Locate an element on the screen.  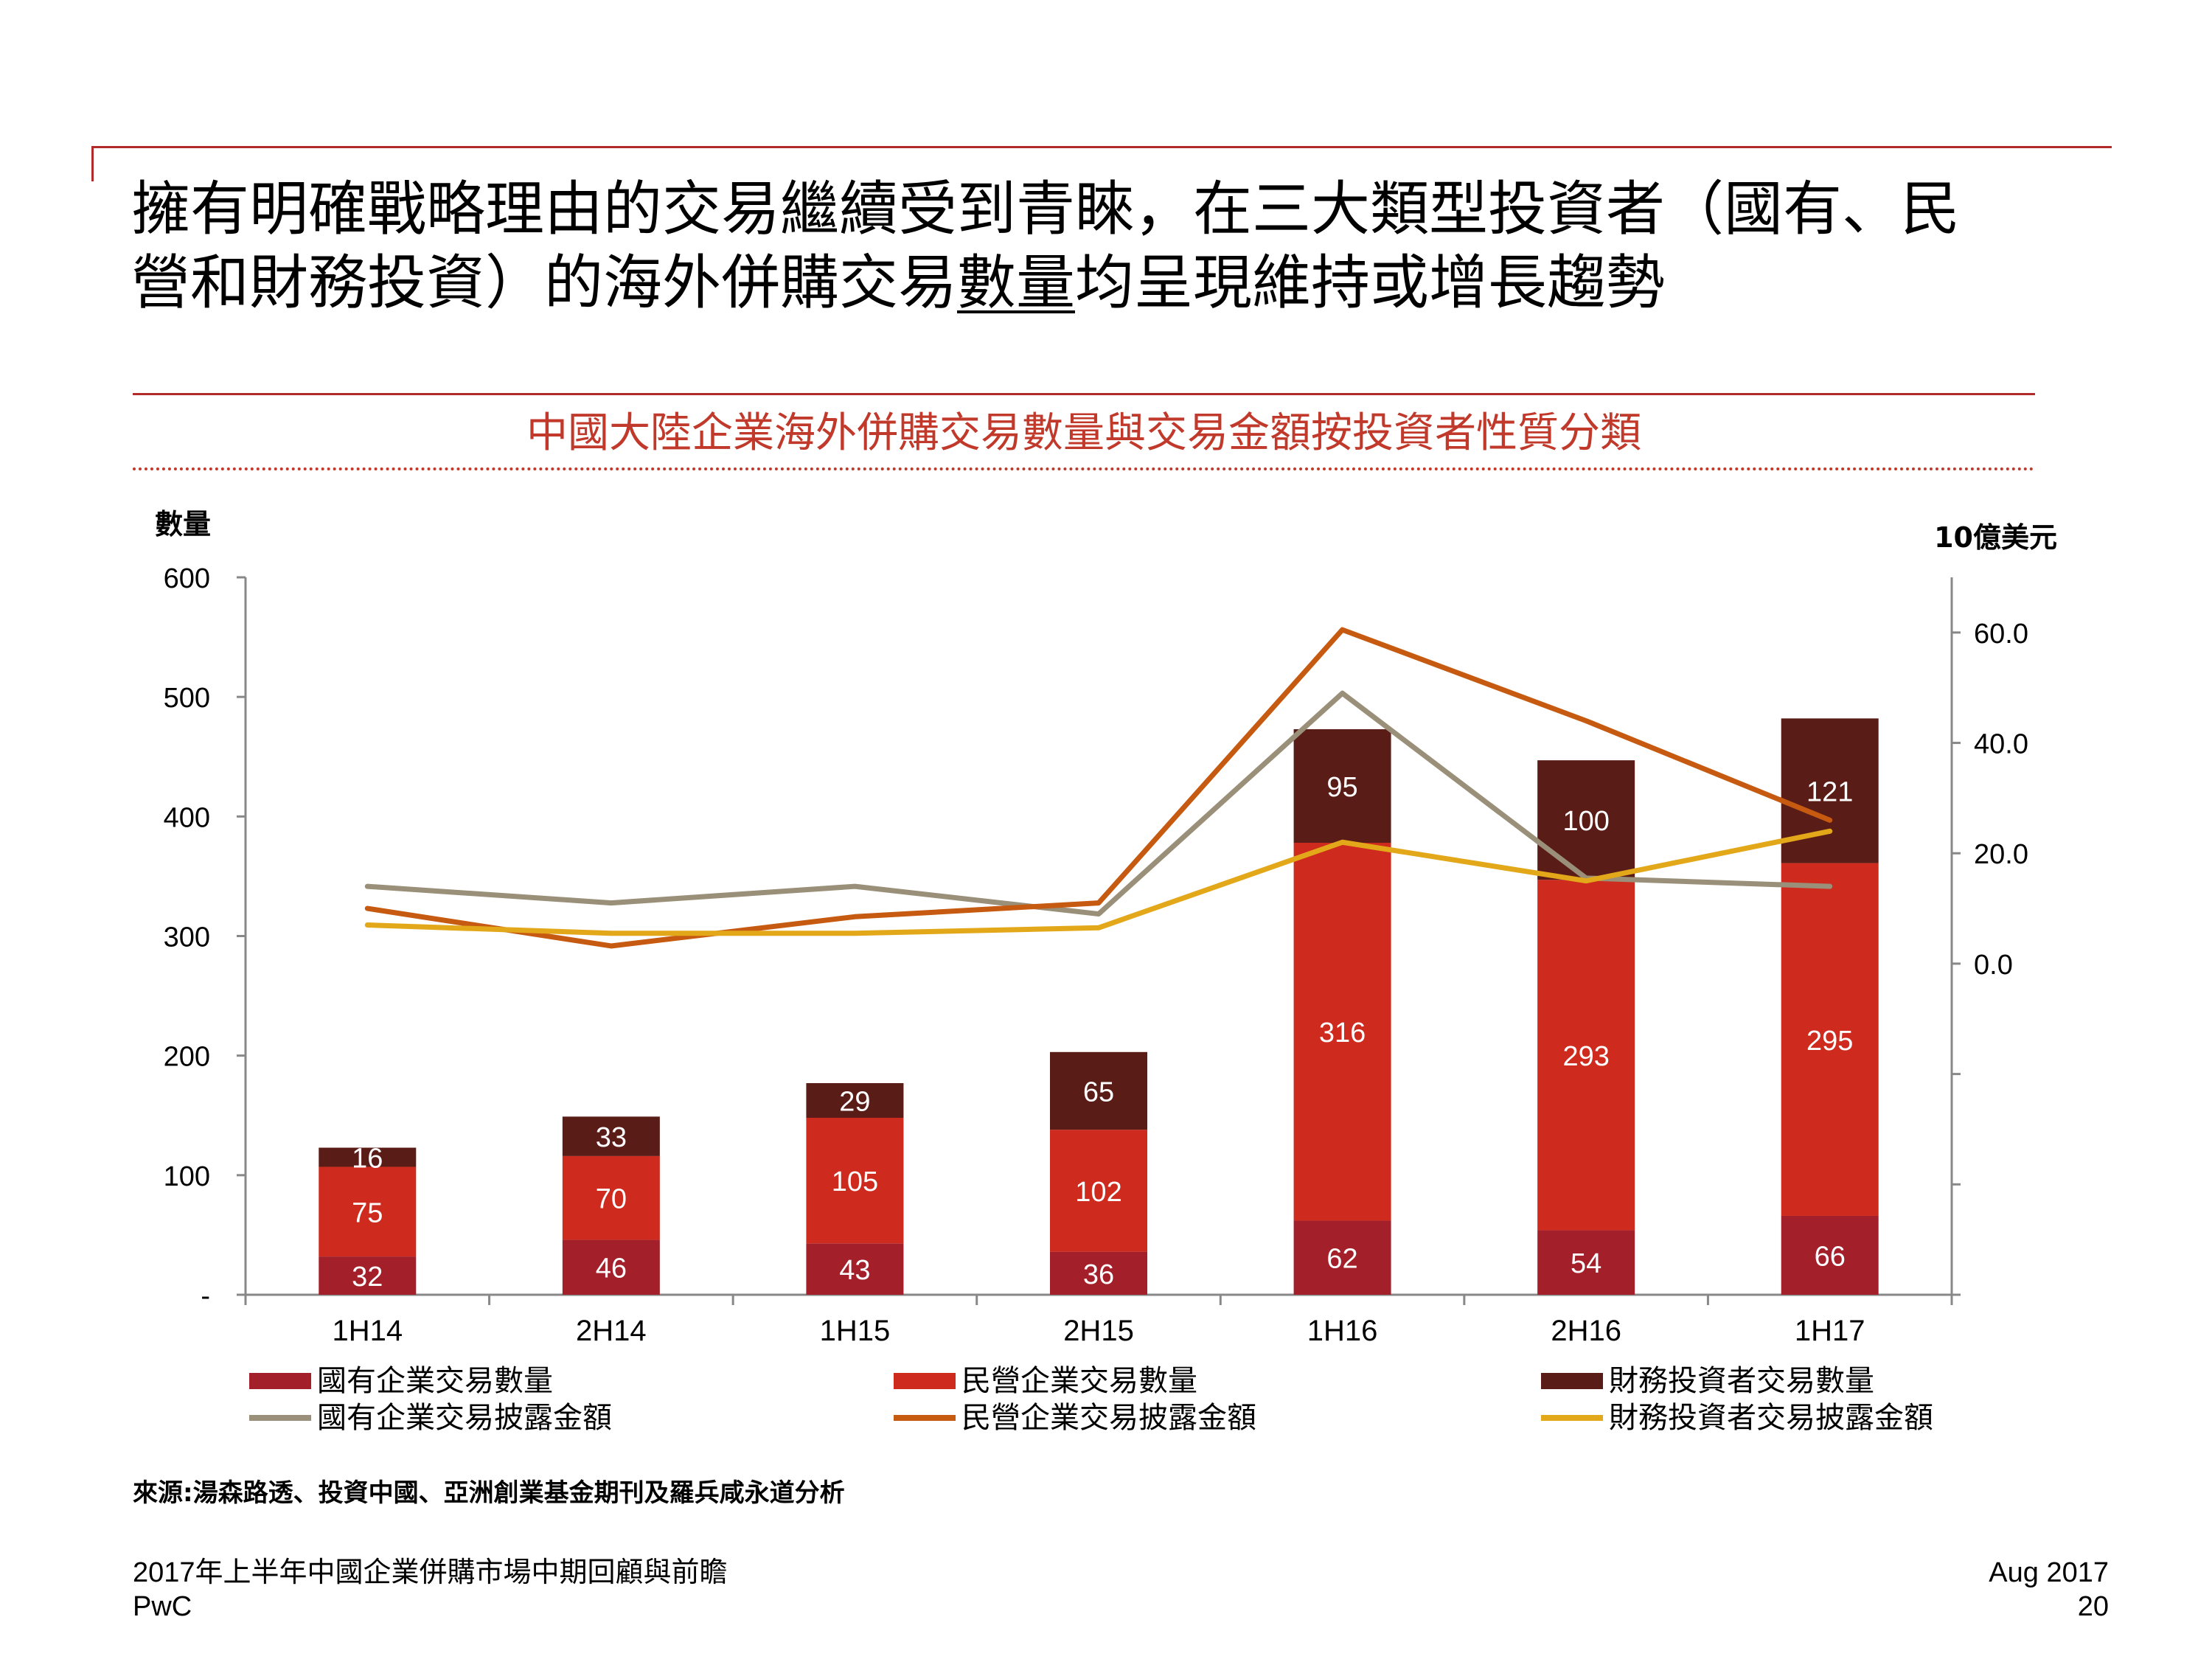
footer-date: Aug 2017 is located at coordinates (2049, 1572).